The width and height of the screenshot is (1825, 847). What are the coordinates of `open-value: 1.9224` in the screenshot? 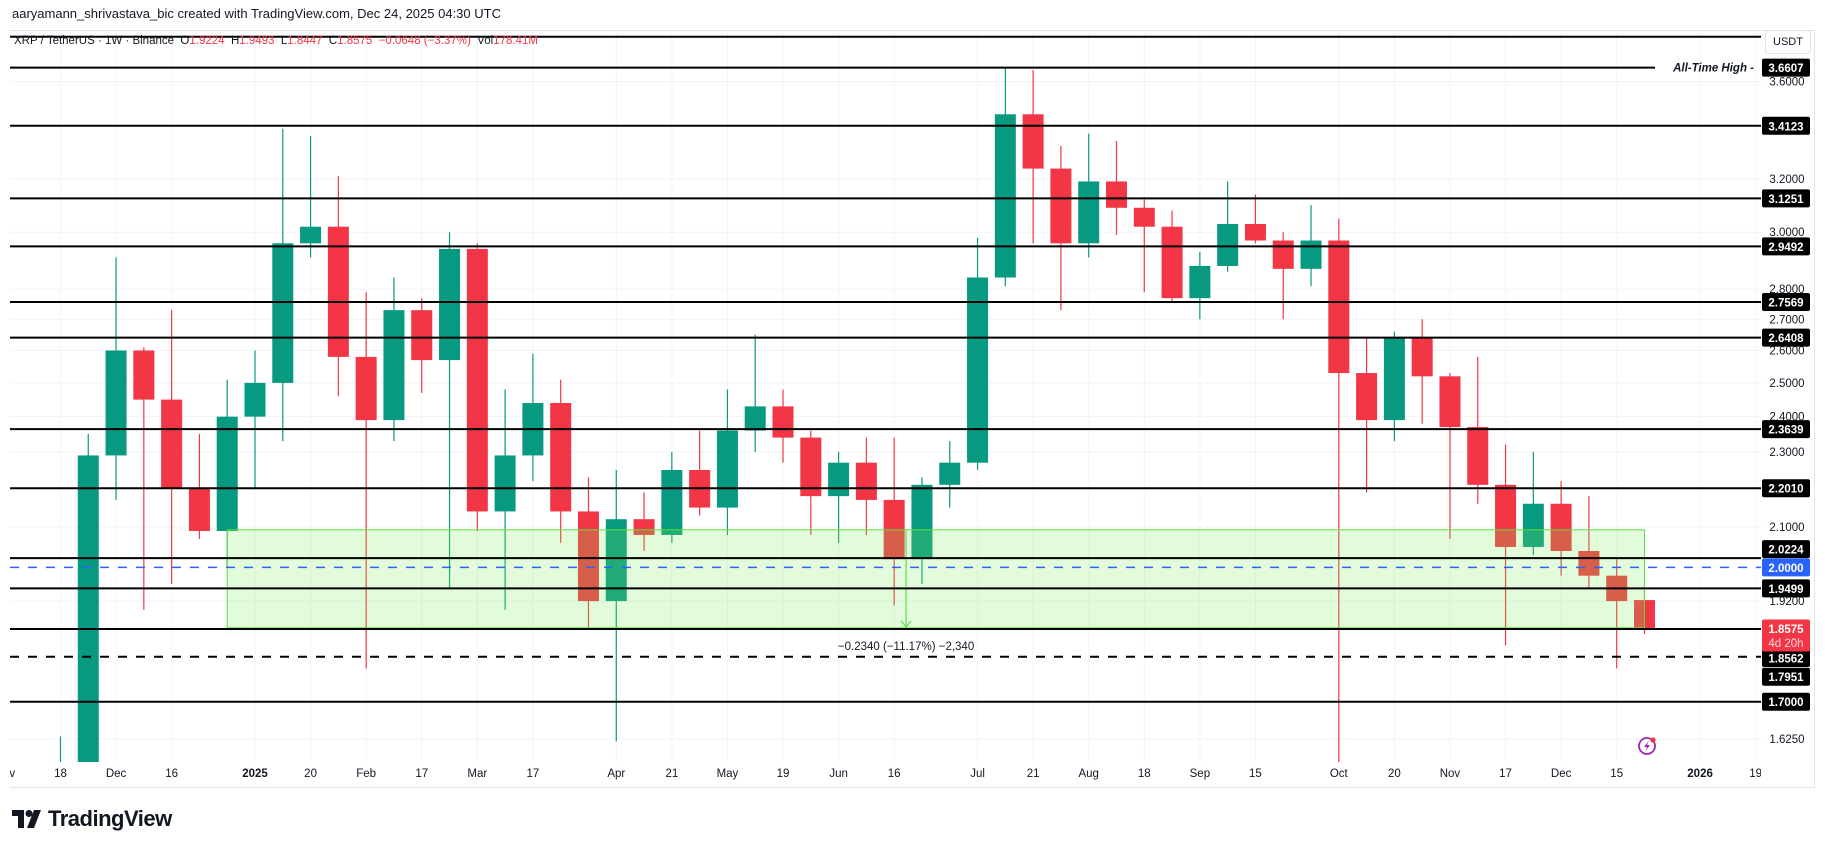 It's located at (207, 41).